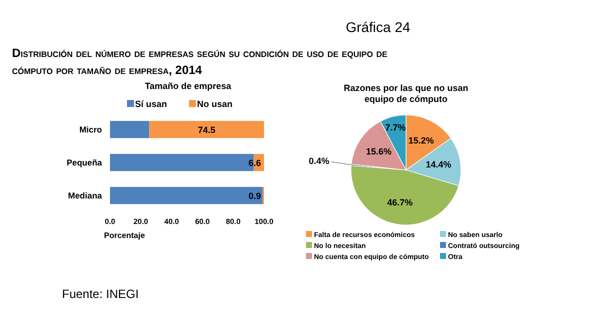  What do you see at coordinates (151, 104) in the screenshot?
I see `legend-label: Sí usan` at bounding box center [151, 104].